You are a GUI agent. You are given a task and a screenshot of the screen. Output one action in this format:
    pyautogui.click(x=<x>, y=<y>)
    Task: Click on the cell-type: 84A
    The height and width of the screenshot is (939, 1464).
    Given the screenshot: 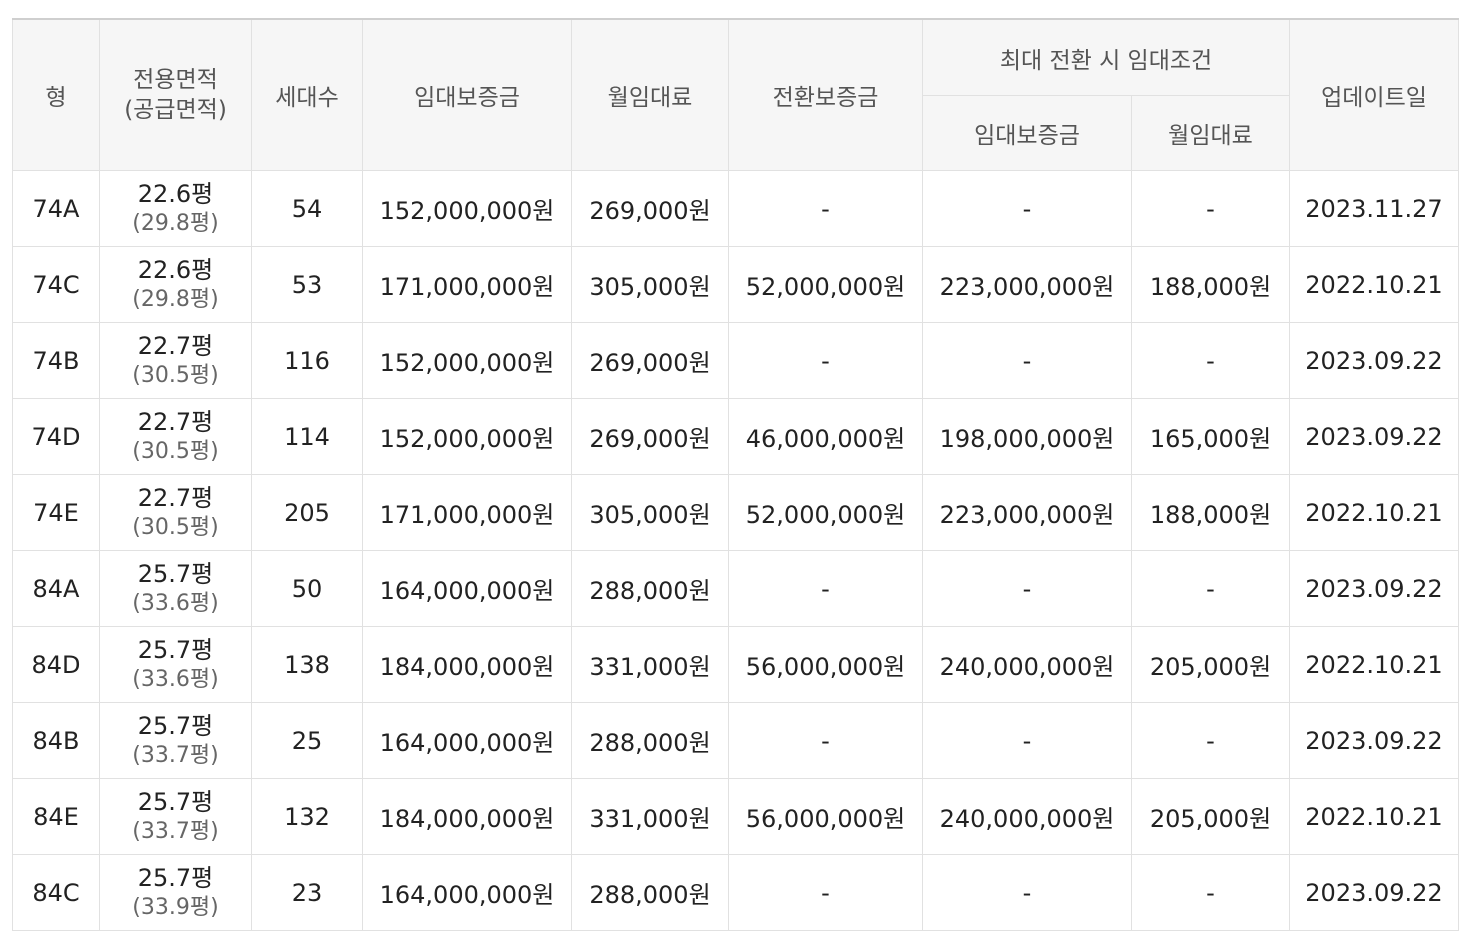 What is the action you would take?
    pyautogui.click(x=56, y=588)
    